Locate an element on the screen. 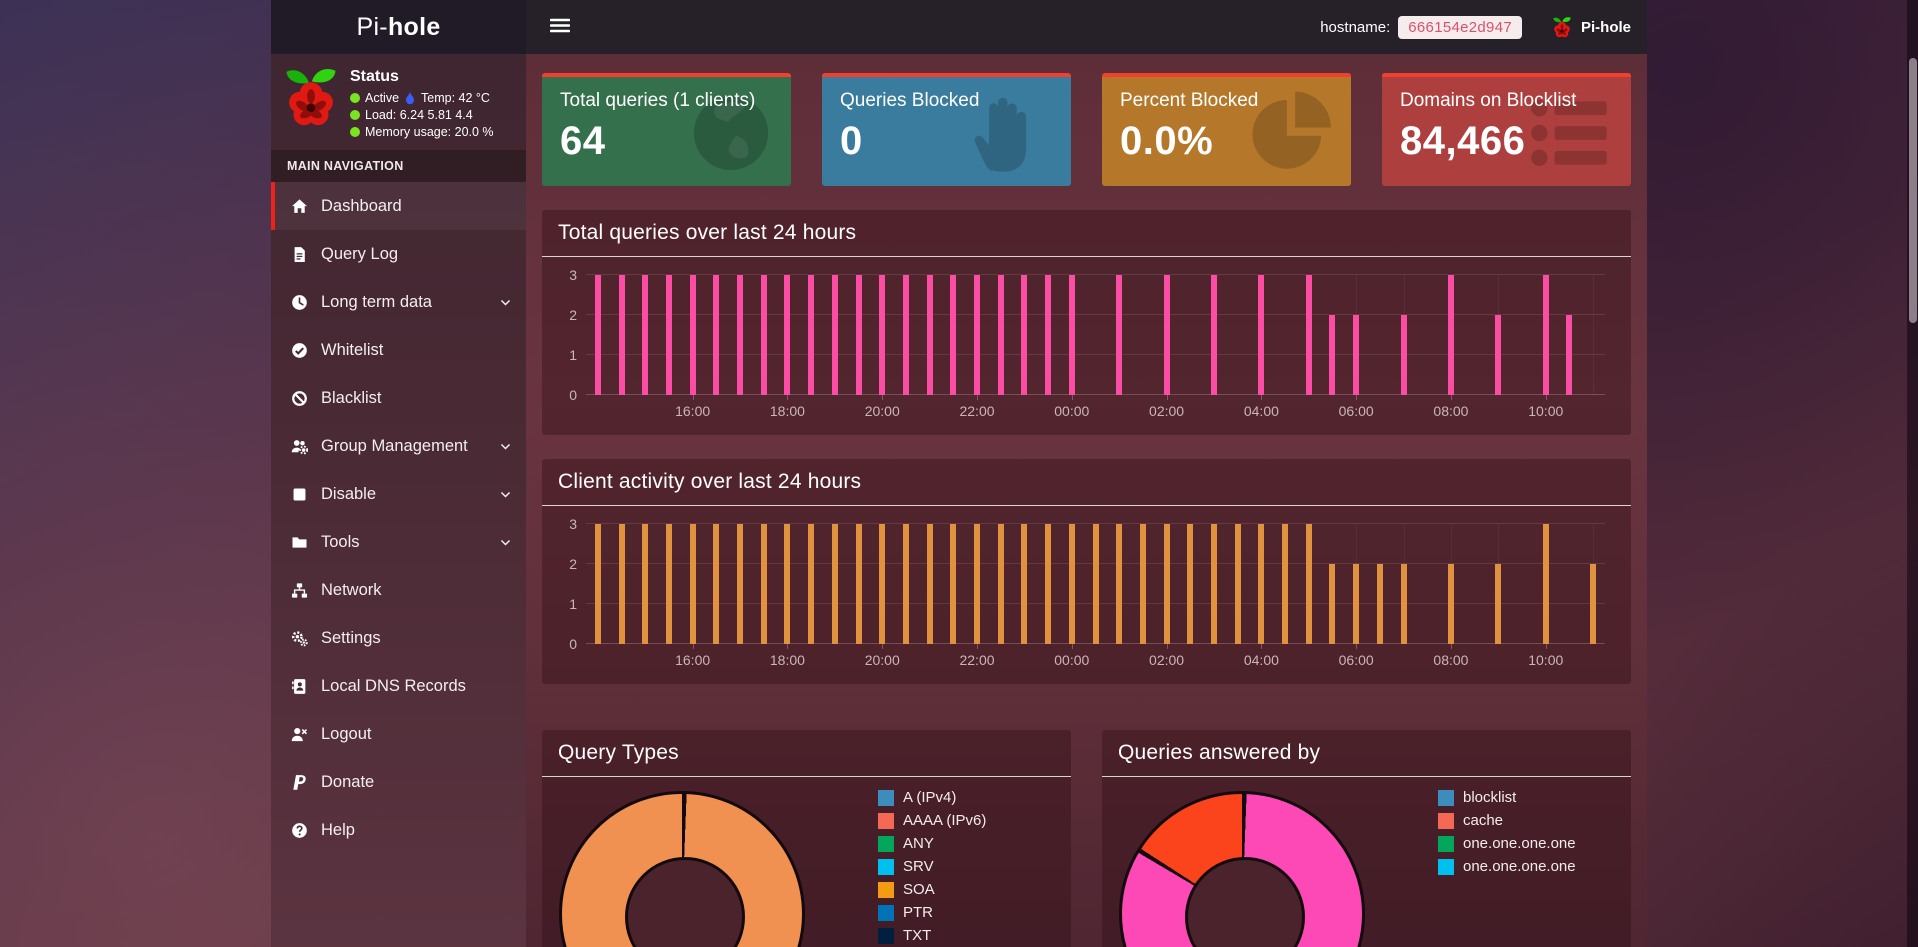 The height and width of the screenshot is (947, 1918). sidebar-item-whitelist: Whitelist is located at coordinates (398, 350).